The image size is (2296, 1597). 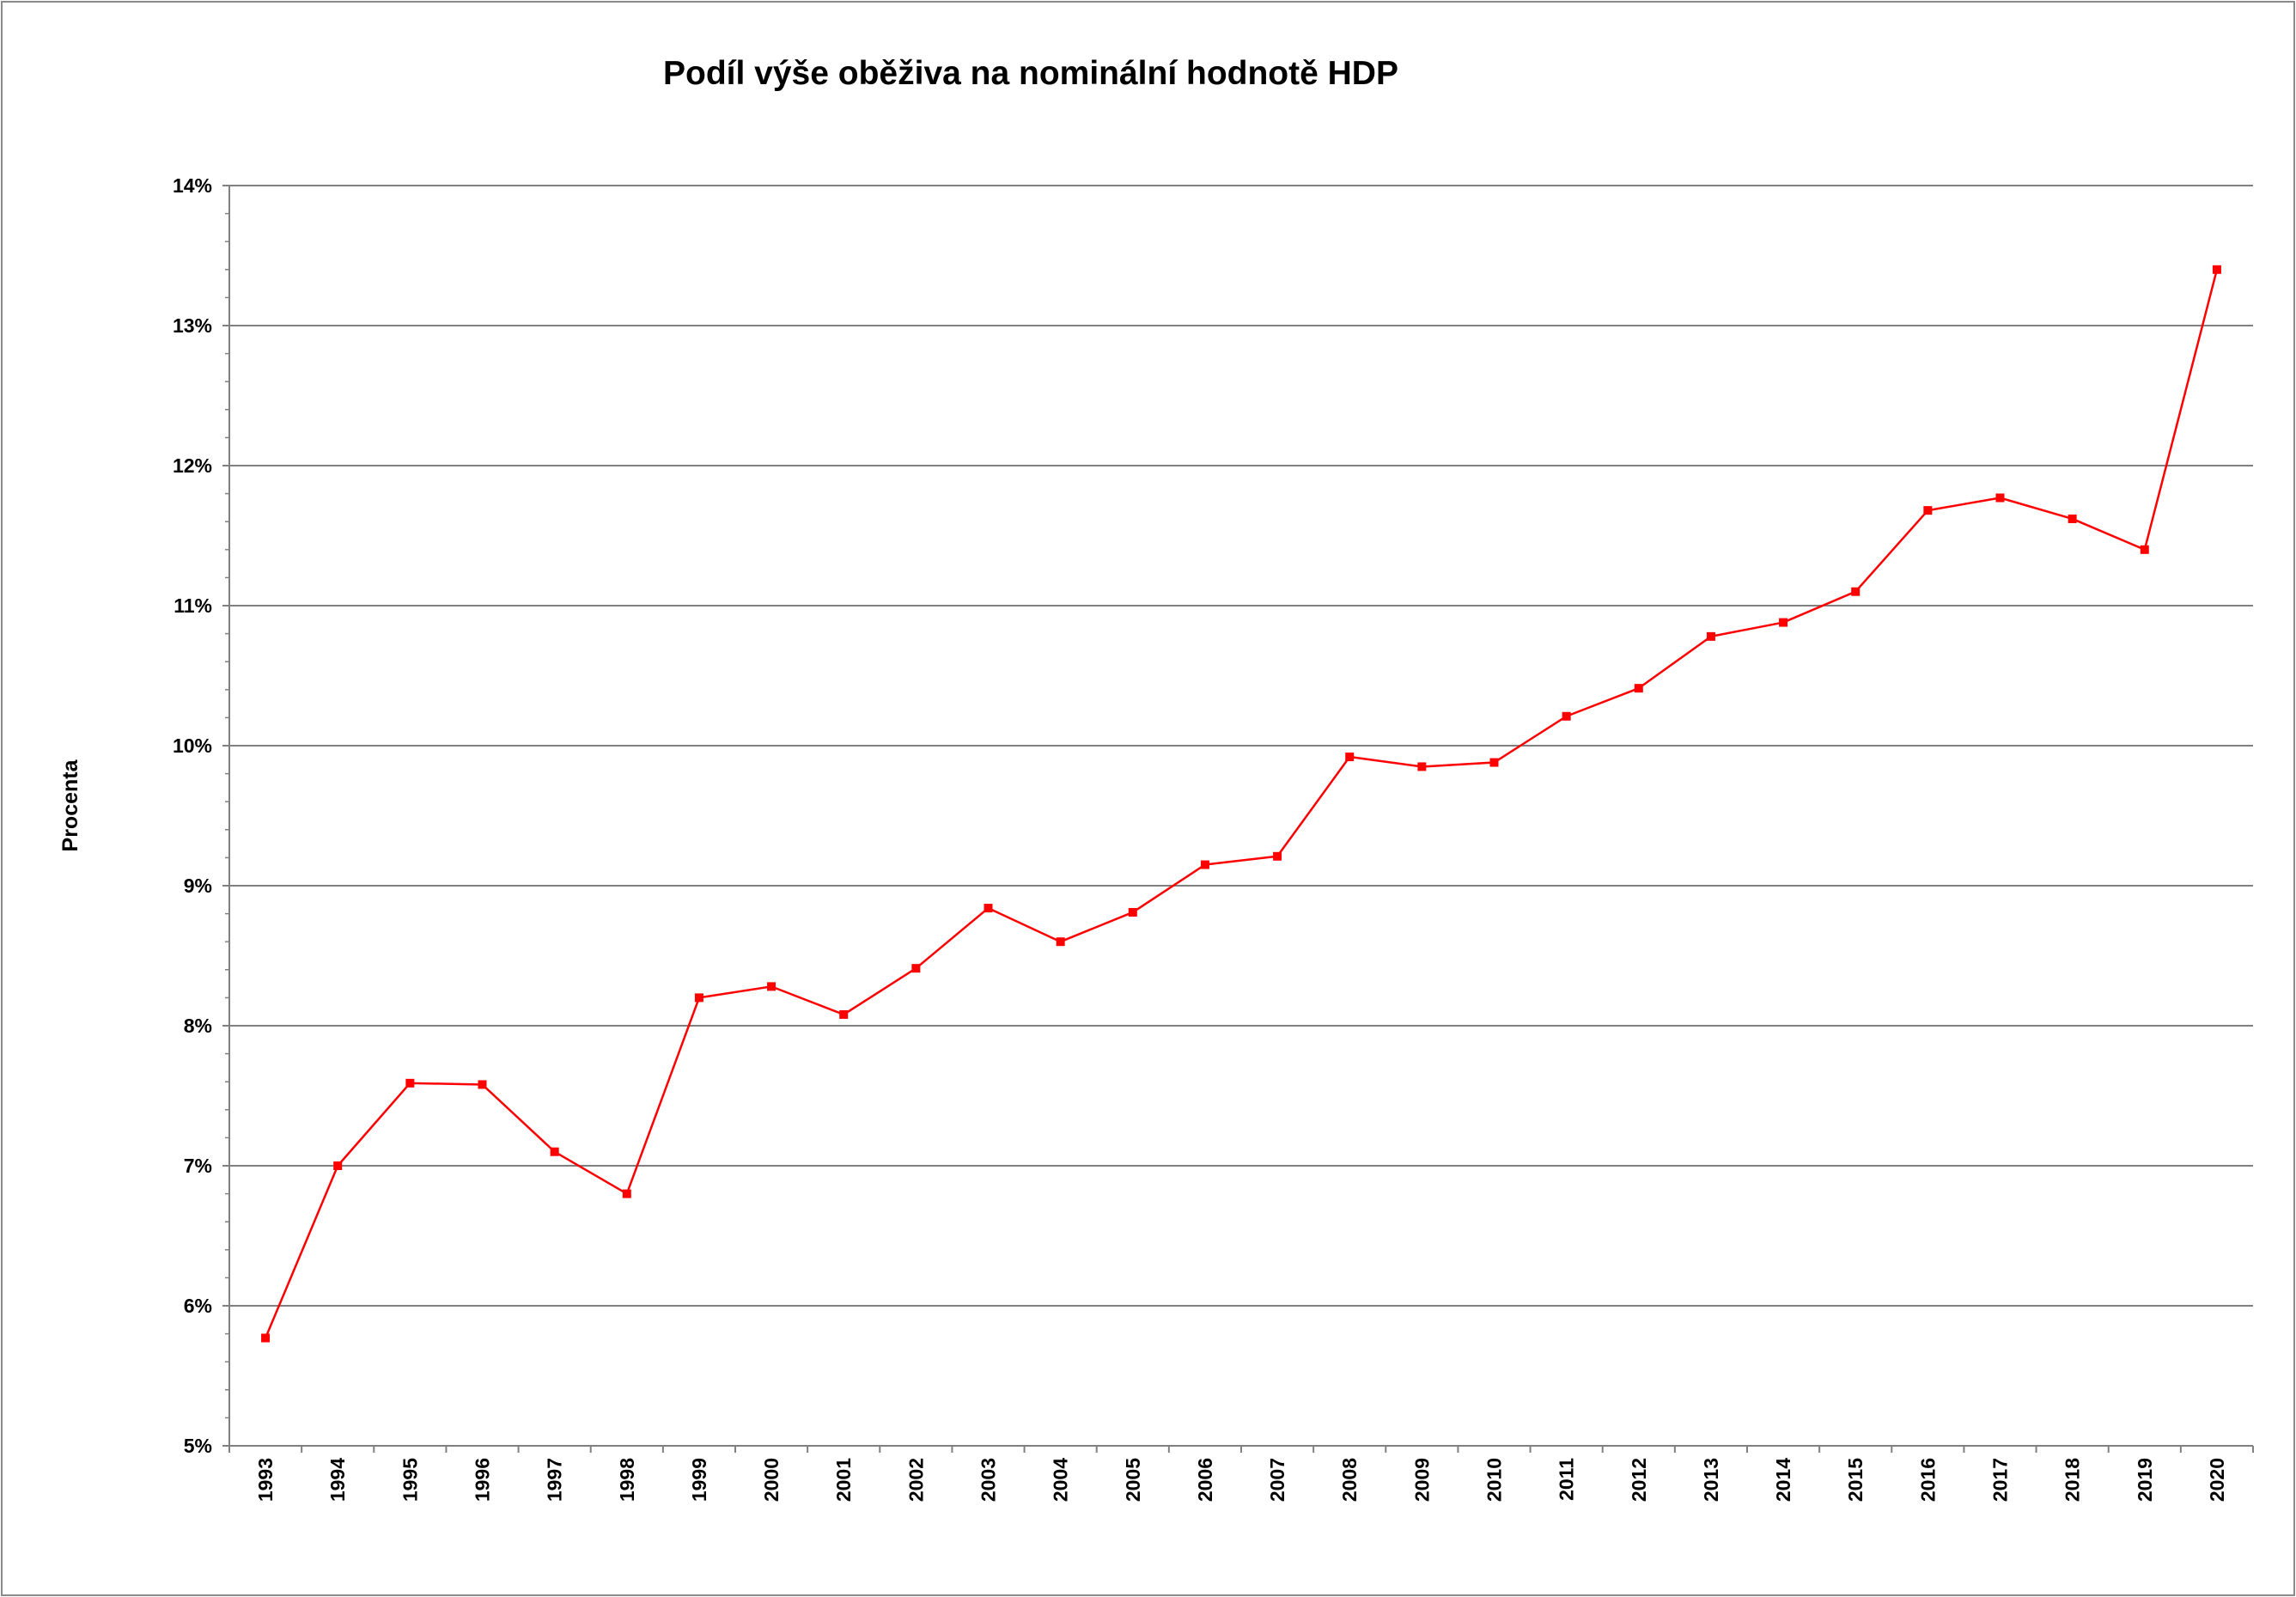 I want to click on x-tick-label: 2017, so click(x=2000, y=1480).